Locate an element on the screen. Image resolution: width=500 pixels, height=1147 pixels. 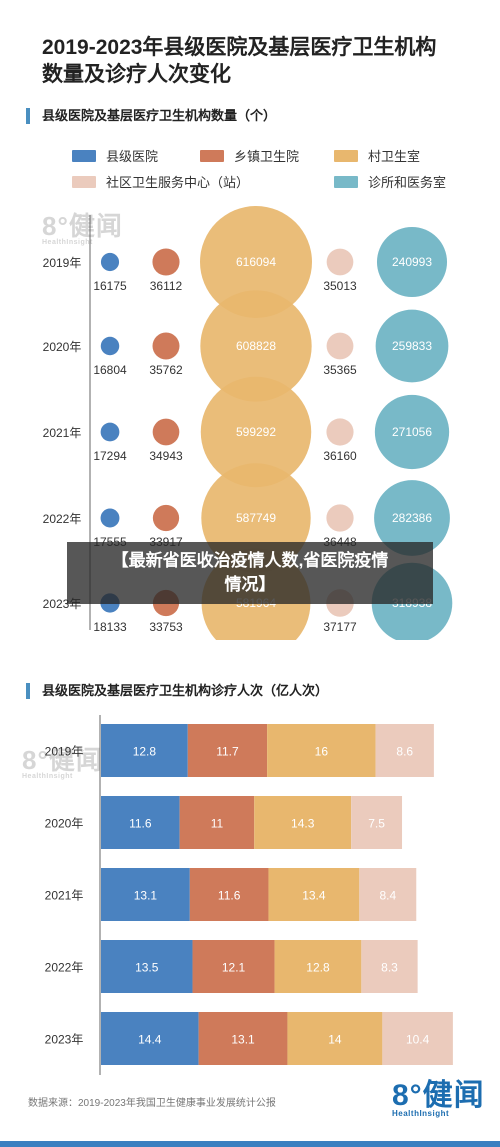
bar-year-label: 2019年 is located at coordinates (64, 752).